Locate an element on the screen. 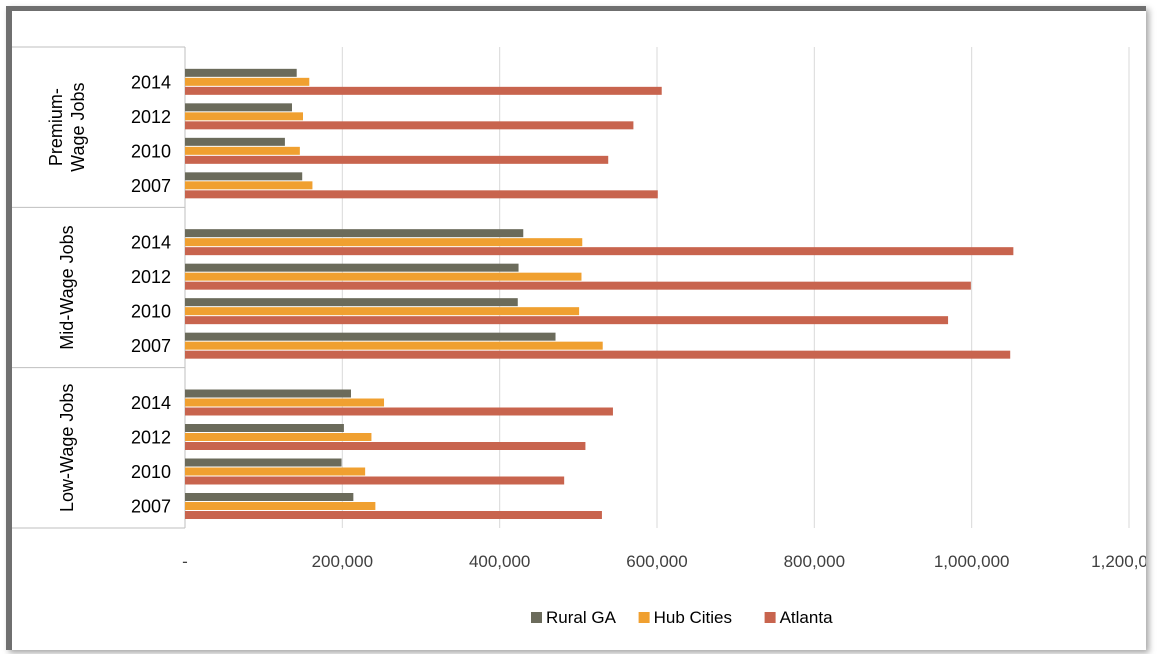 The height and width of the screenshot is (654, 1158). x-tick-label: 800,000 is located at coordinates (814, 561).